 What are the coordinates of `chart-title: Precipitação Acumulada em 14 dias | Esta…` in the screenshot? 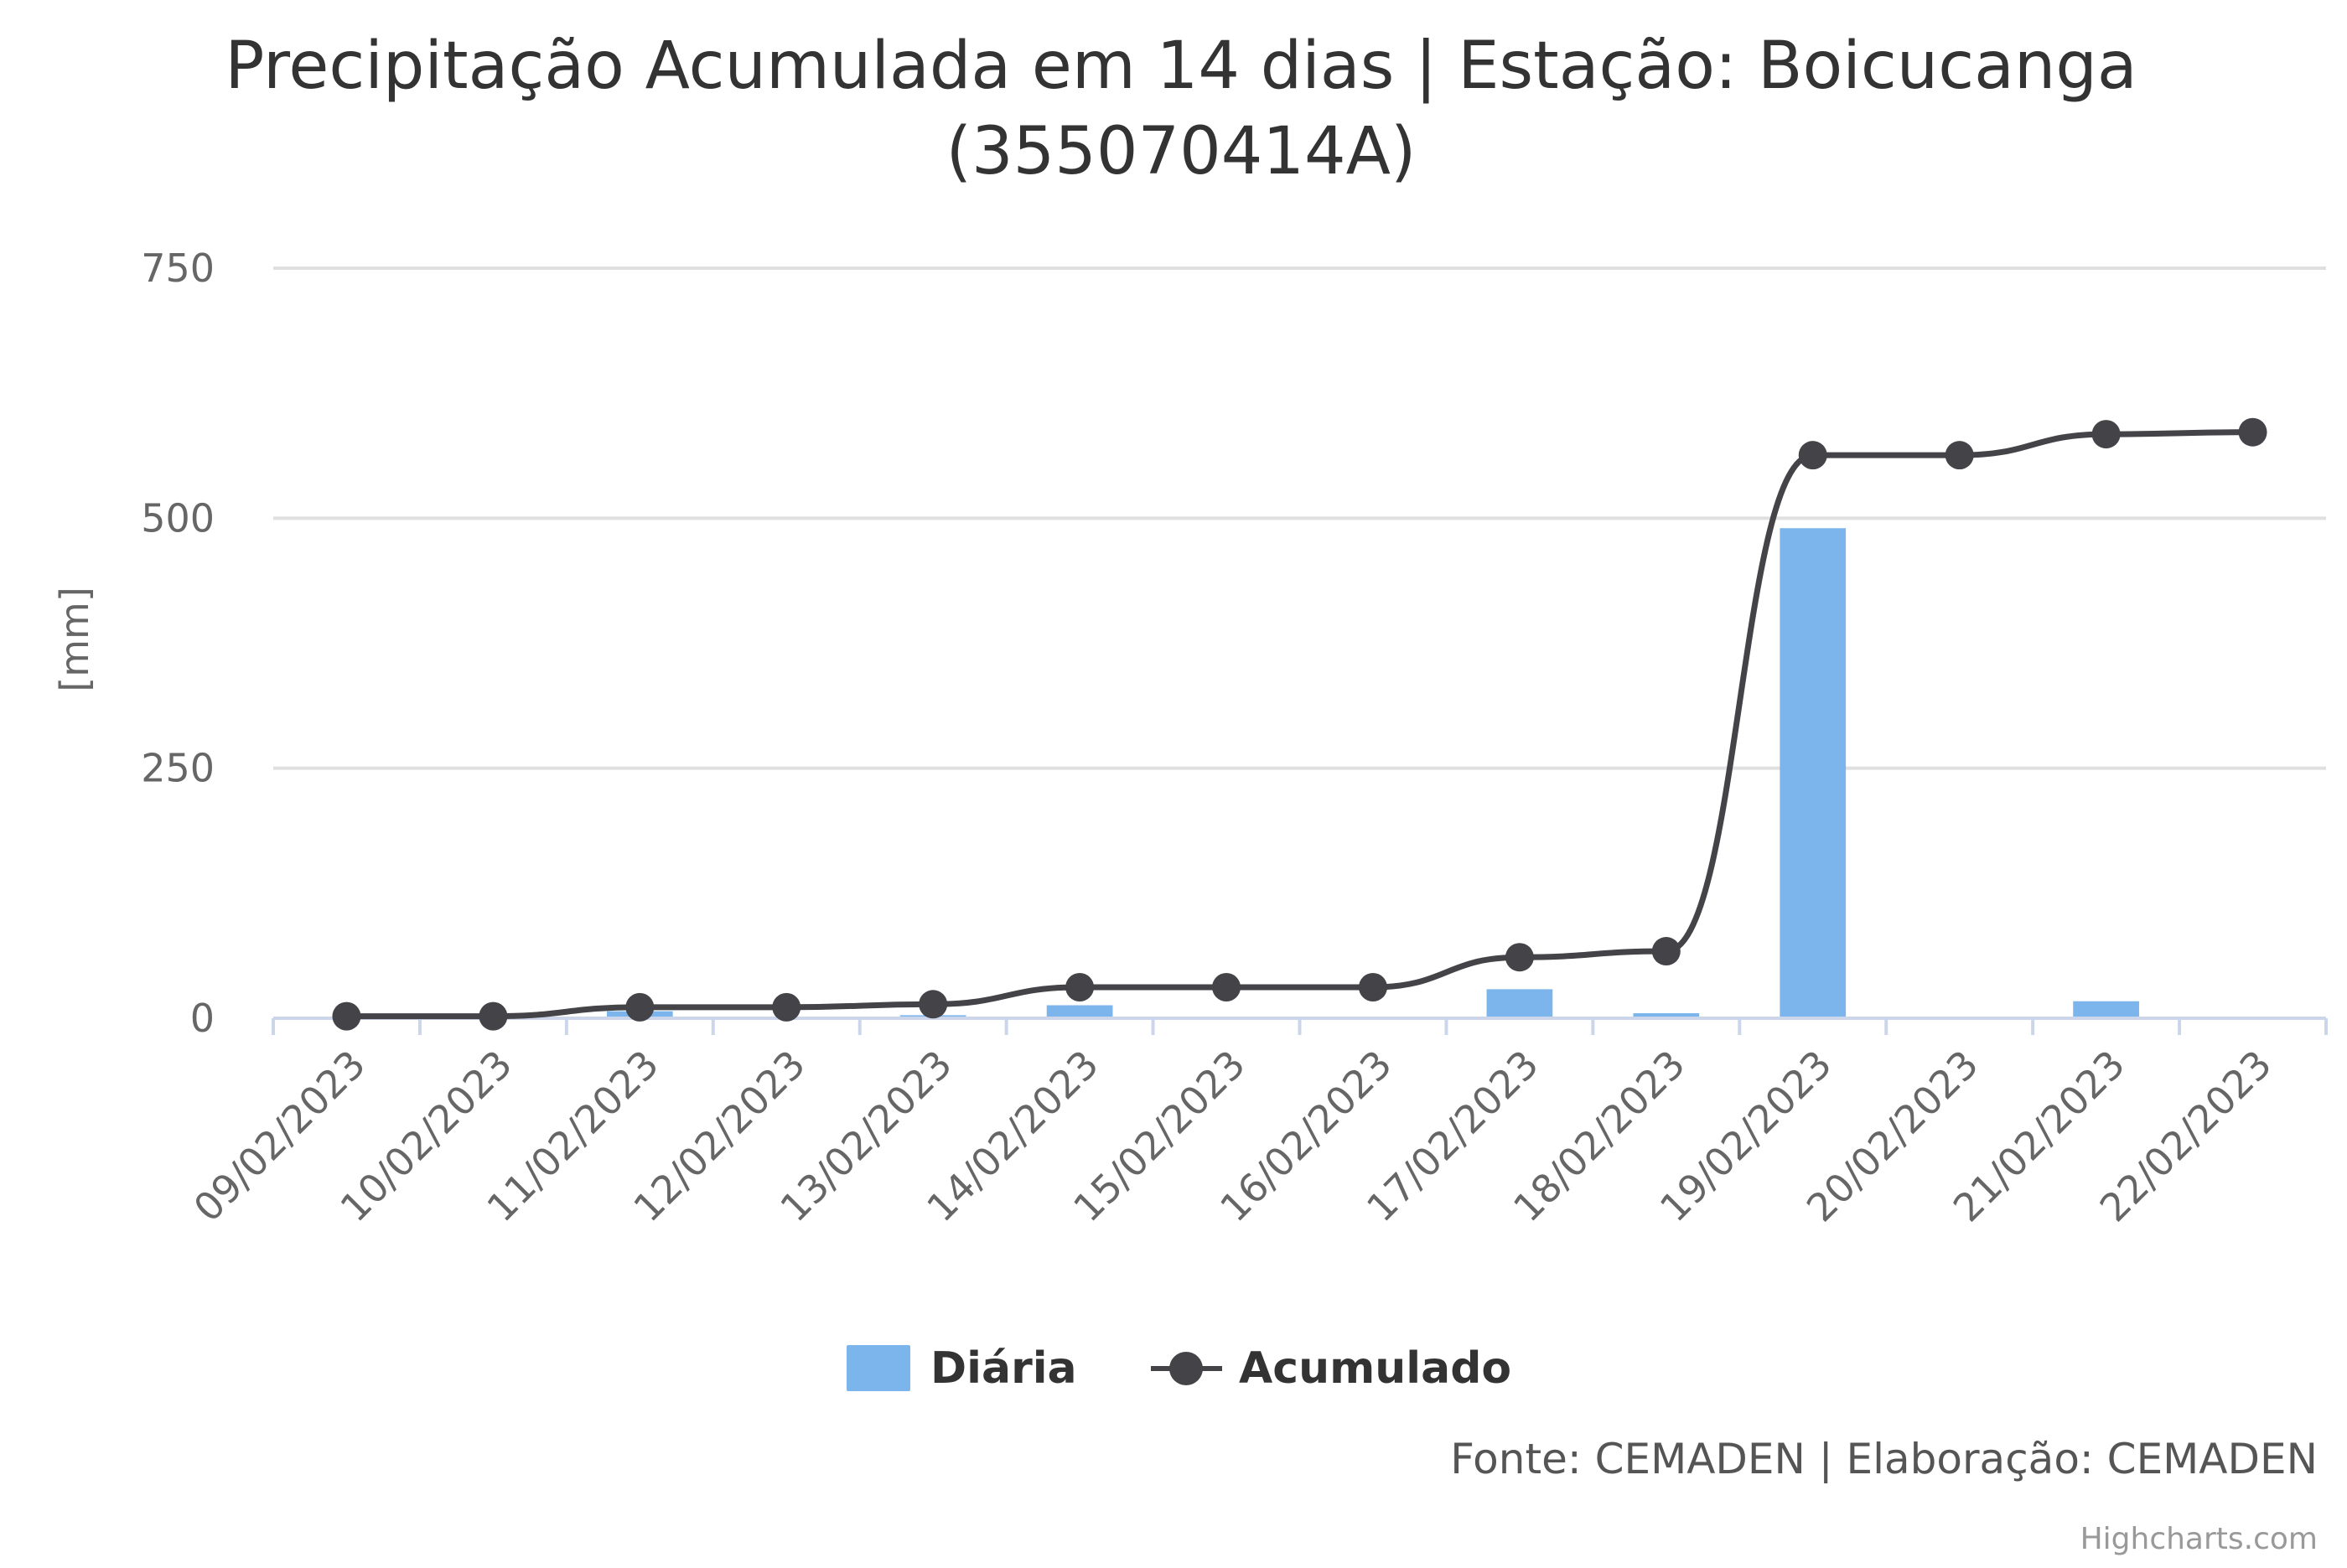 It's located at (1181, 109).